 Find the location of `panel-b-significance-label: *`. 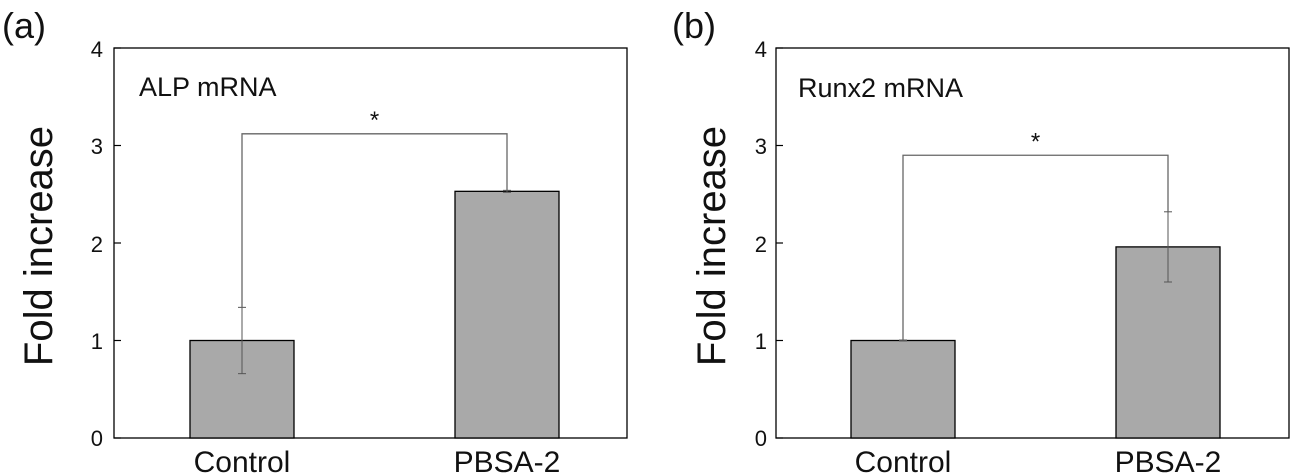

panel-b-significance-label: * is located at coordinates (1035, 141).